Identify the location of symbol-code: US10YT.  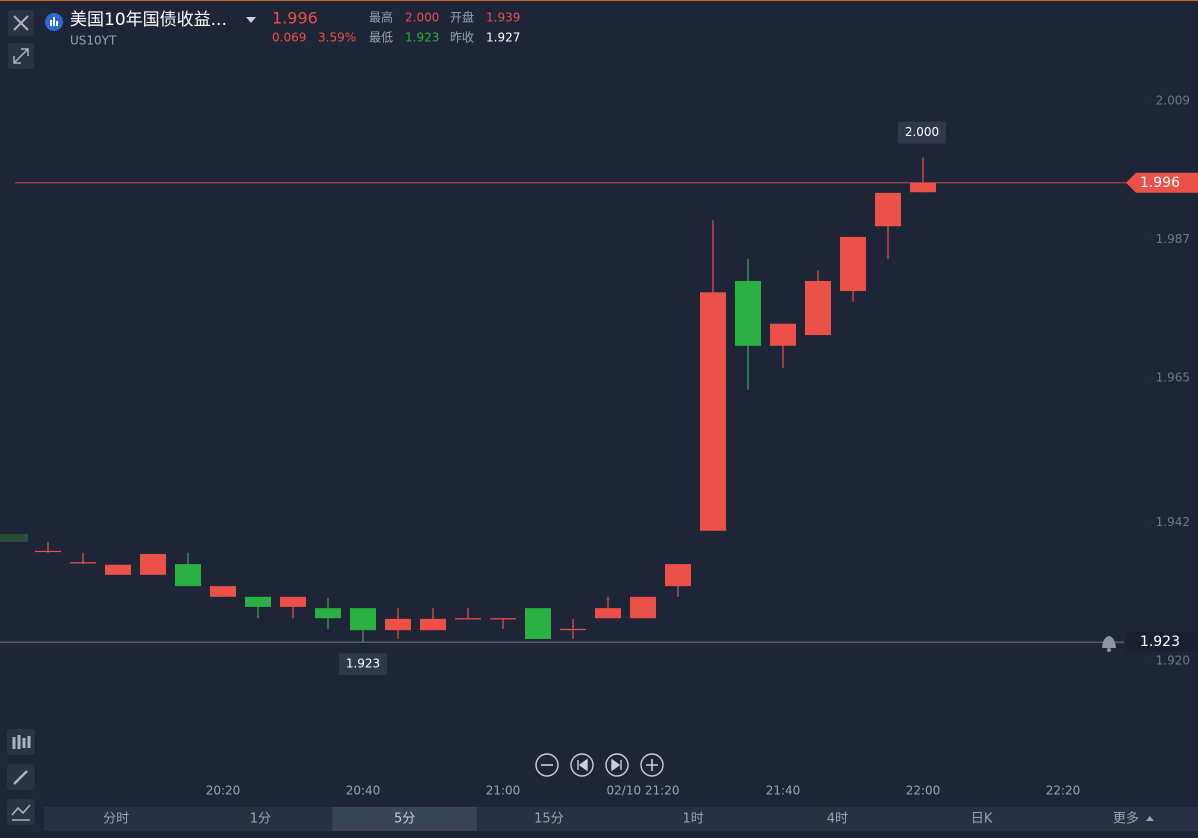
(93, 41).